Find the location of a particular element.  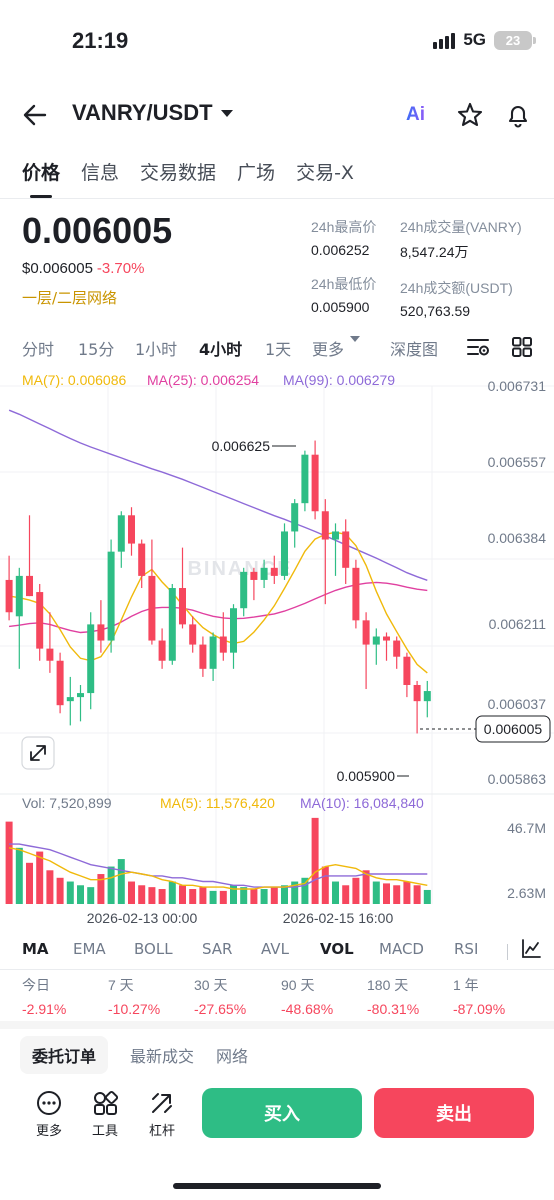

back-arrow-icon is located at coordinates (35, 115).